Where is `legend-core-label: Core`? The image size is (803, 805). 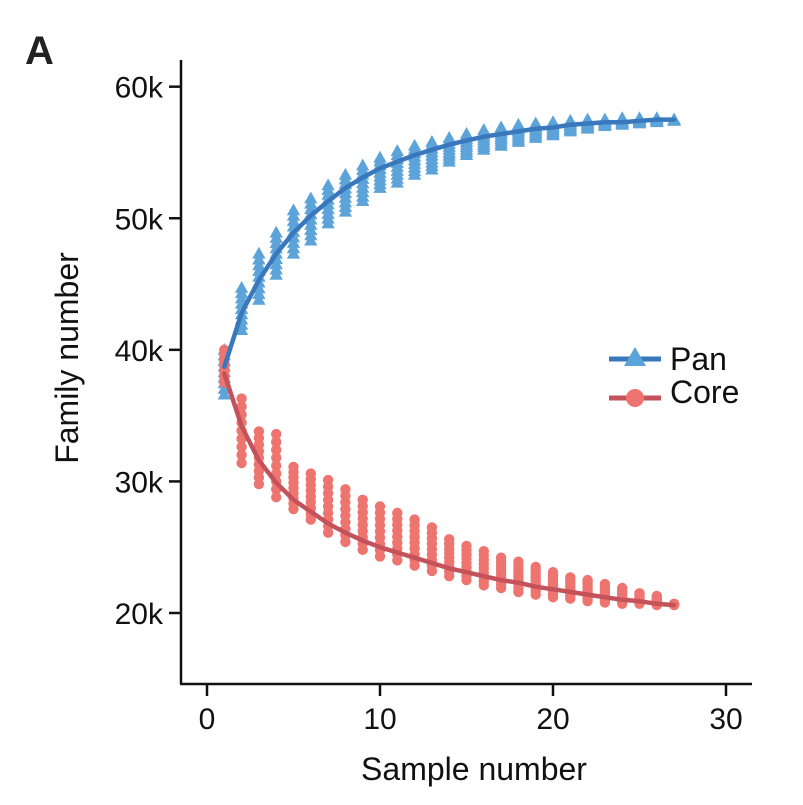
legend-core-label: Core is located at coordinates (704, 392).